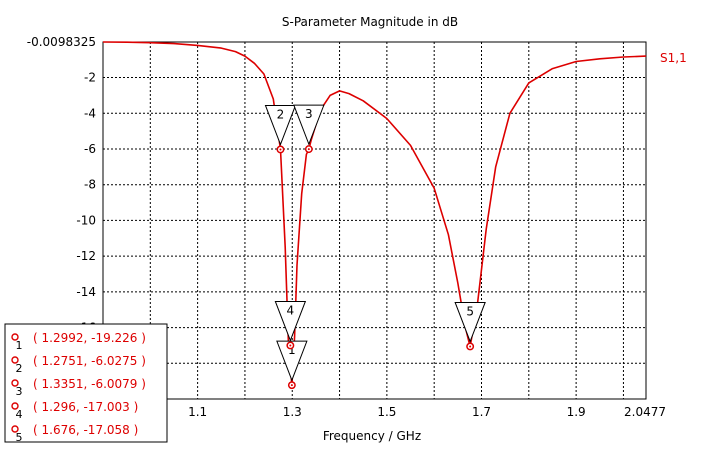 This screenshot has height=450, width=703. I want to click on x-tick-label: 1.5, so click(386, 412).